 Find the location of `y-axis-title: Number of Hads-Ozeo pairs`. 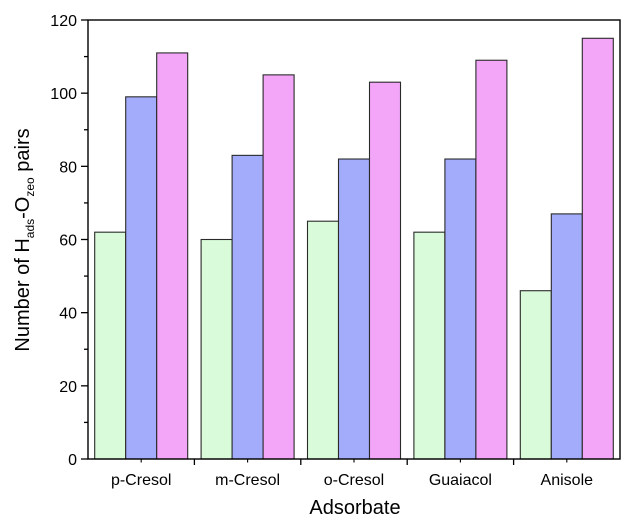

y-axis-title: Number of Hads-Ozeo pairs is located at coordinates (24, 239).